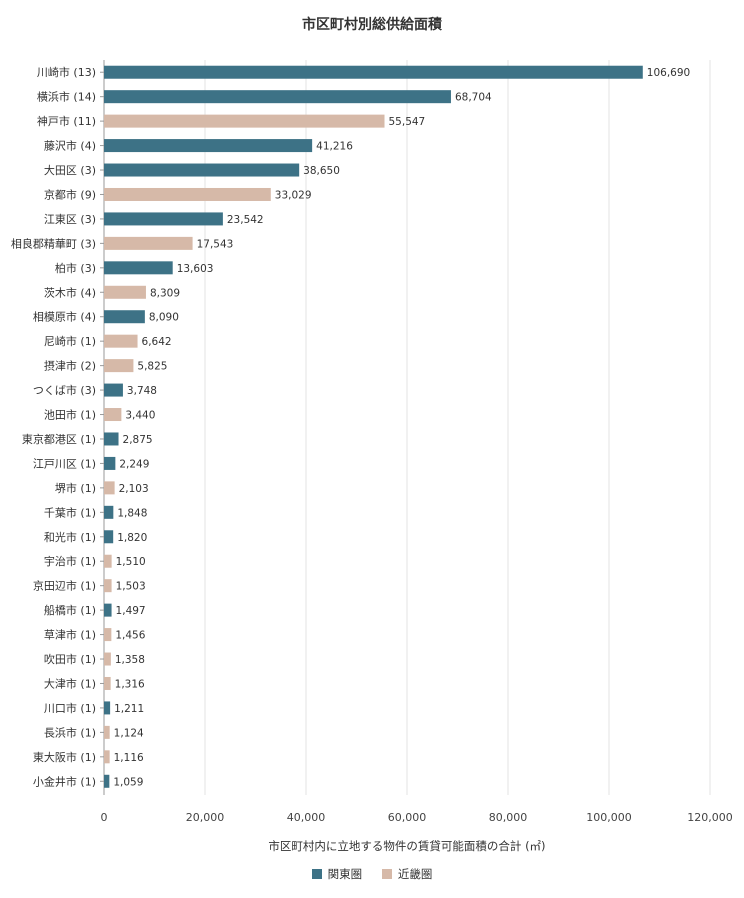  I want to click on legend-swatch-kinki, so click(386, 874).